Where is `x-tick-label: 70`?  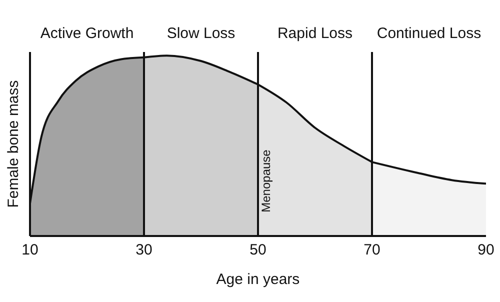
x-tick-label: 70 is located at coordinates (372, 250).